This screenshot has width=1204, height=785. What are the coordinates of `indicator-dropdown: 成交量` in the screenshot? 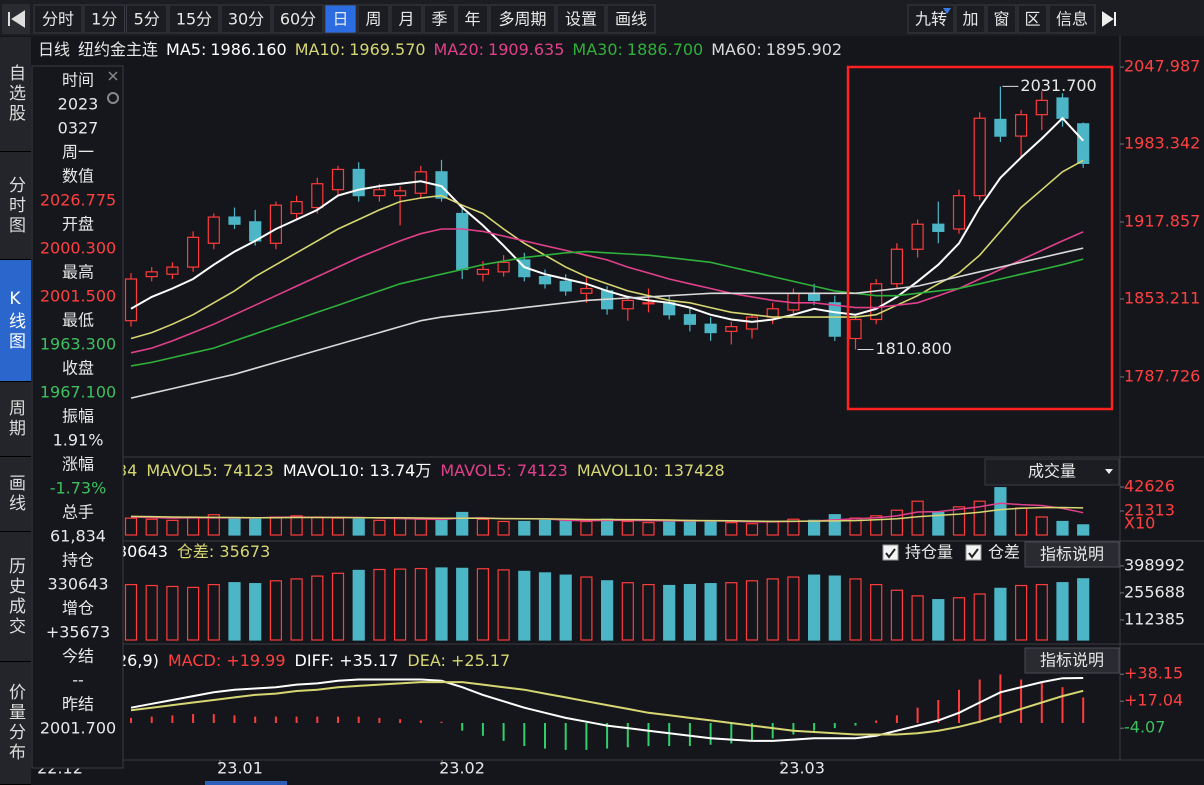 It's located at (1052, 472).